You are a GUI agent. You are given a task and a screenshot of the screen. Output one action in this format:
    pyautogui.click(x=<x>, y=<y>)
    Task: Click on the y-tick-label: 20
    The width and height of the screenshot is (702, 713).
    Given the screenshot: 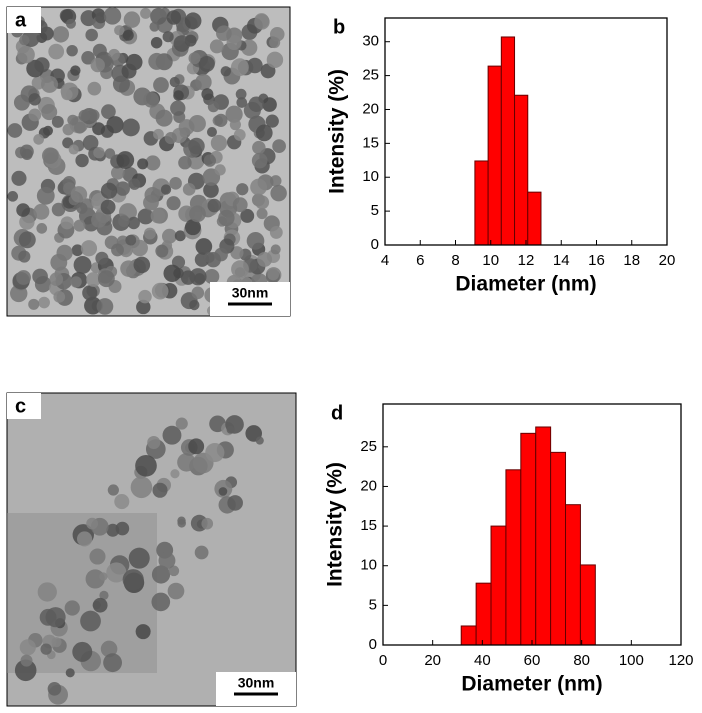 What is the action you would take?
    pyautogui.click(x=368, y=485)
    